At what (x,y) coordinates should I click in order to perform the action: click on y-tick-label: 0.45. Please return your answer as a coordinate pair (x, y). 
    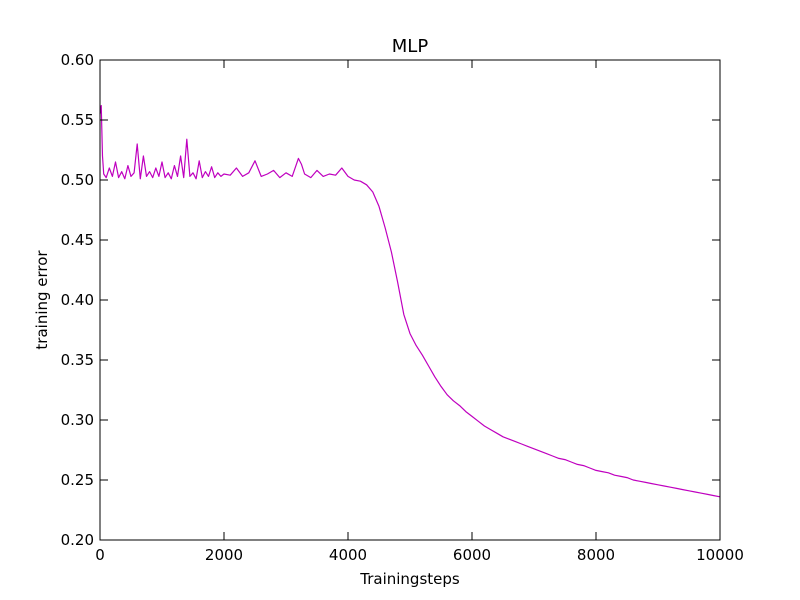
    Looking at the image, I should click on (77, 240).